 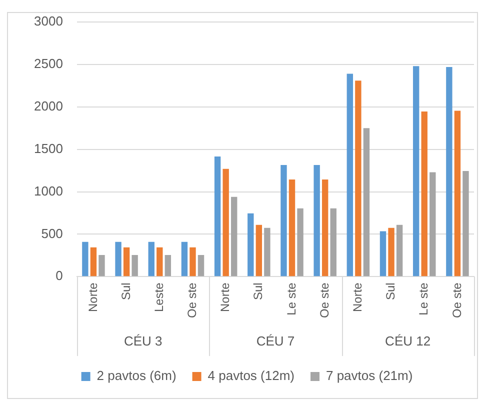 What do you see at coordinates (48, 148) in the screenshot?
I see `y-tick-label: 1500` at bounding box center [48, 148].